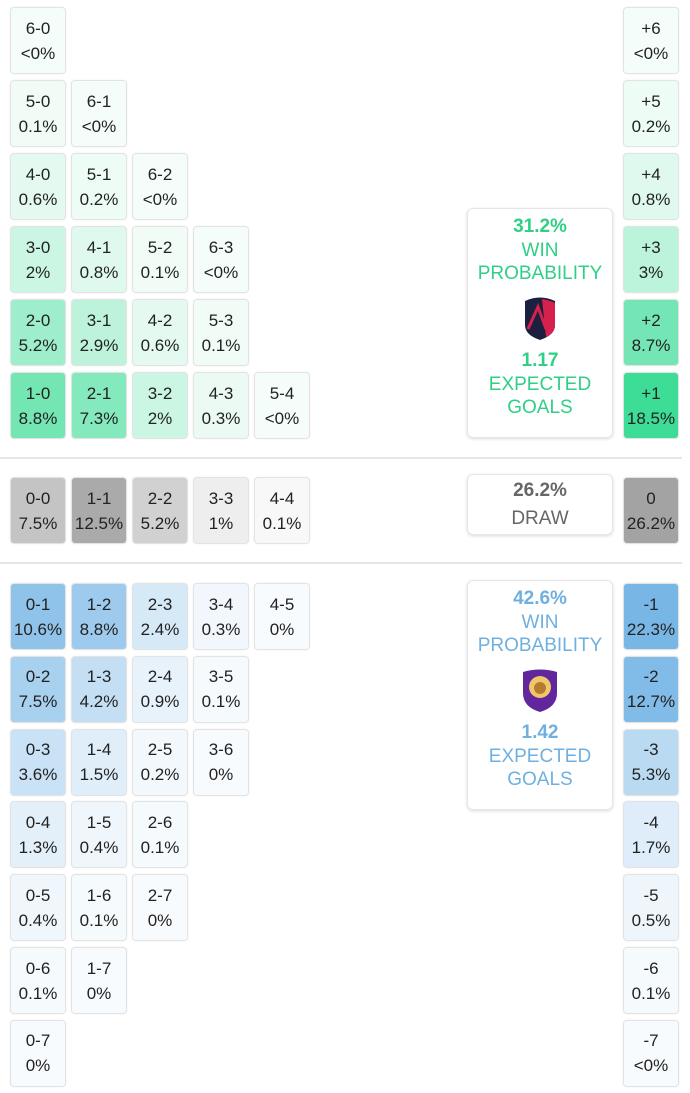 The width and height of the screenshot is (690, 1093). What do you see at coordinates (651, 1053) in the screenshot?
I see `margin-cell: -7 <0%` at bounding box center [651, 1053].